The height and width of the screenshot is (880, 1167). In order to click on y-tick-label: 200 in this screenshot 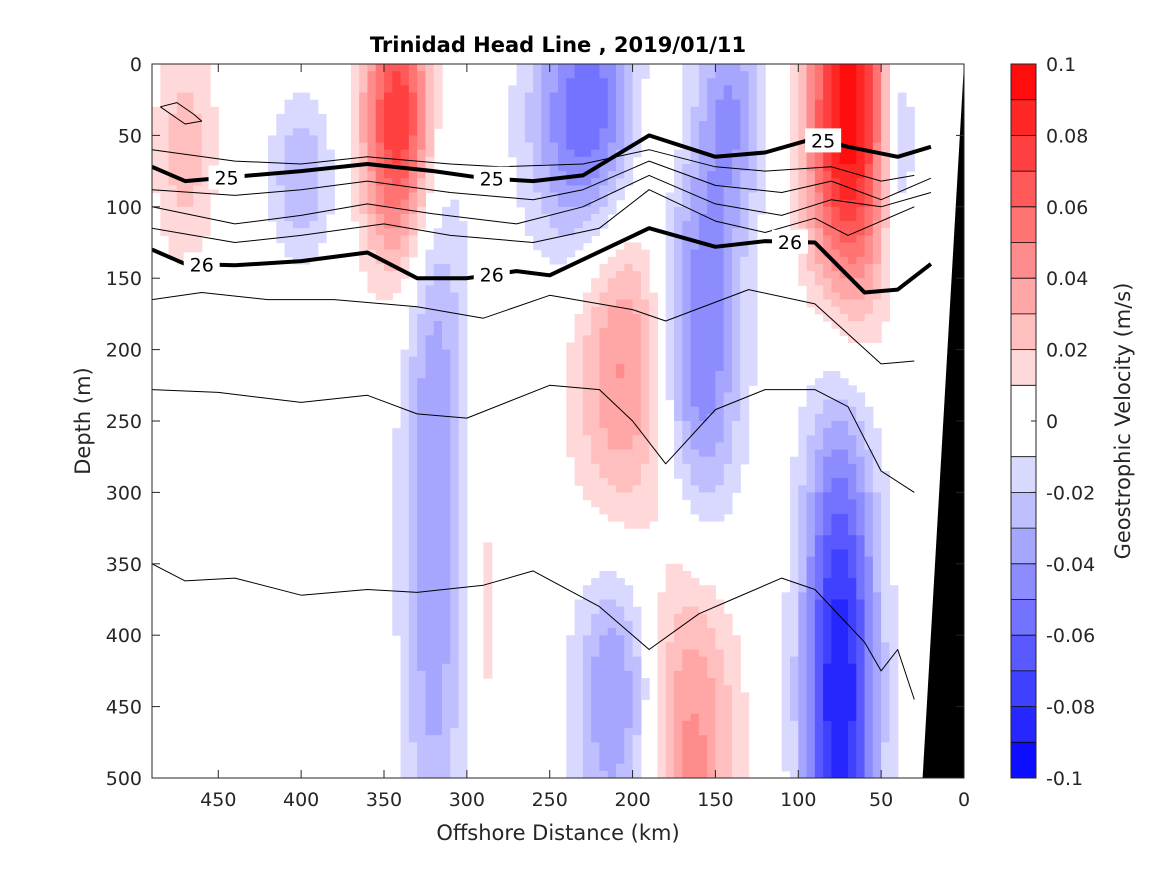, I will do `click(124, 351)`.